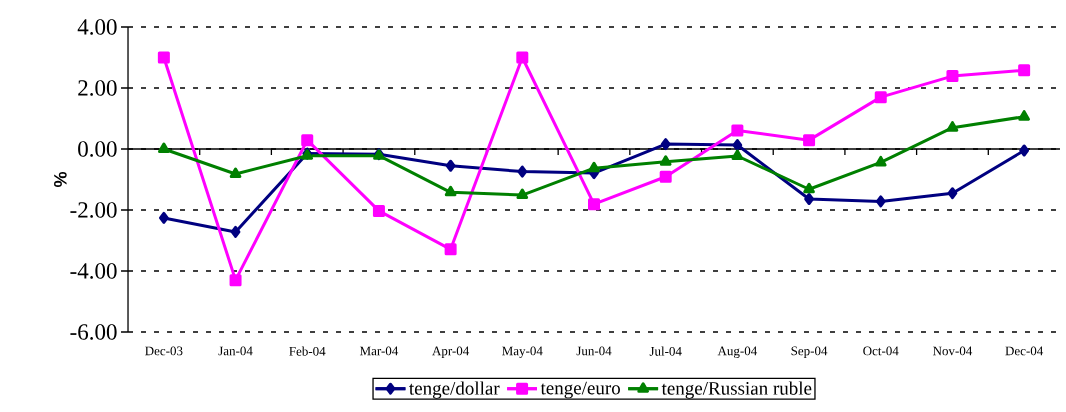 This screenshot has width=1066, height=412. I want to click on y-tick-label: 0.00, so click(97, 149).